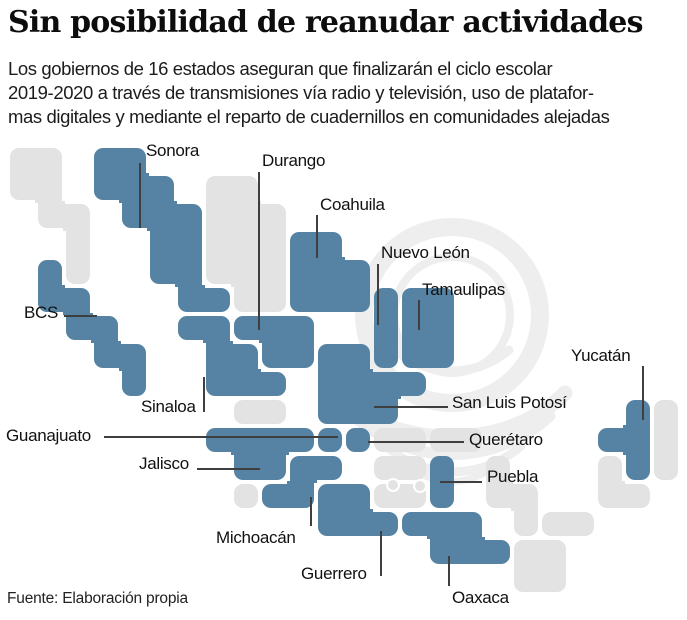 The width and height of the screenshot is (687, 620). Describe the element at coordinates (41, 312) in the screenshot. I see `state-label-bcs: BCS` at that location.